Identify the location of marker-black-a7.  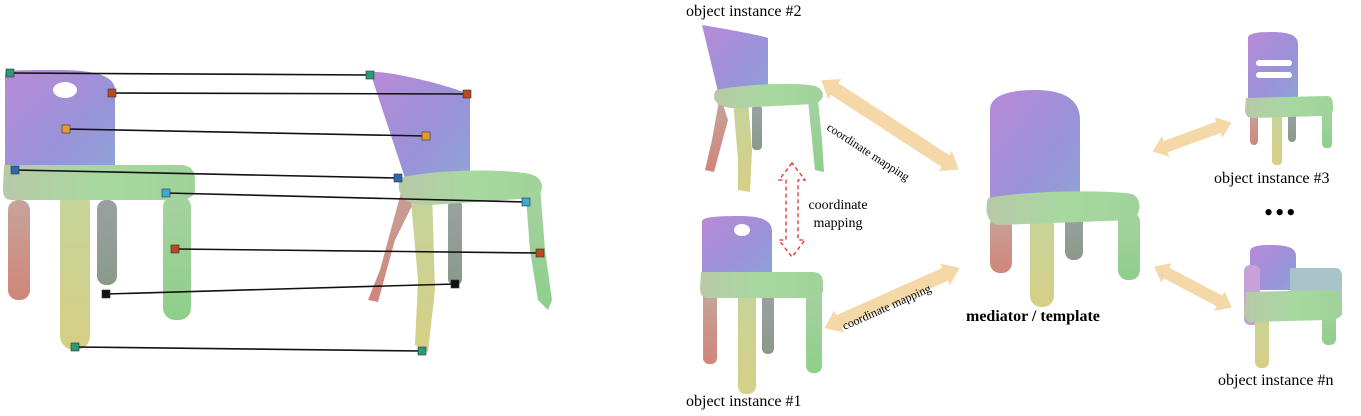
(106, 294).